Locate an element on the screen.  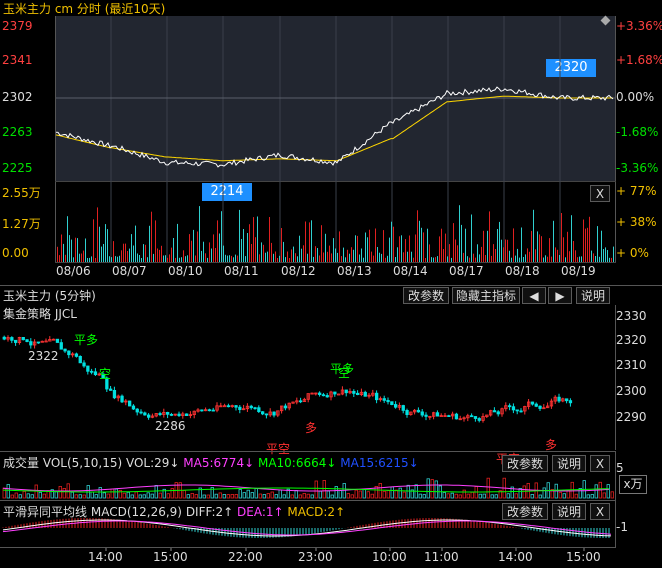
volume-tick: 1.27万 is located at coordinates (21, 224).